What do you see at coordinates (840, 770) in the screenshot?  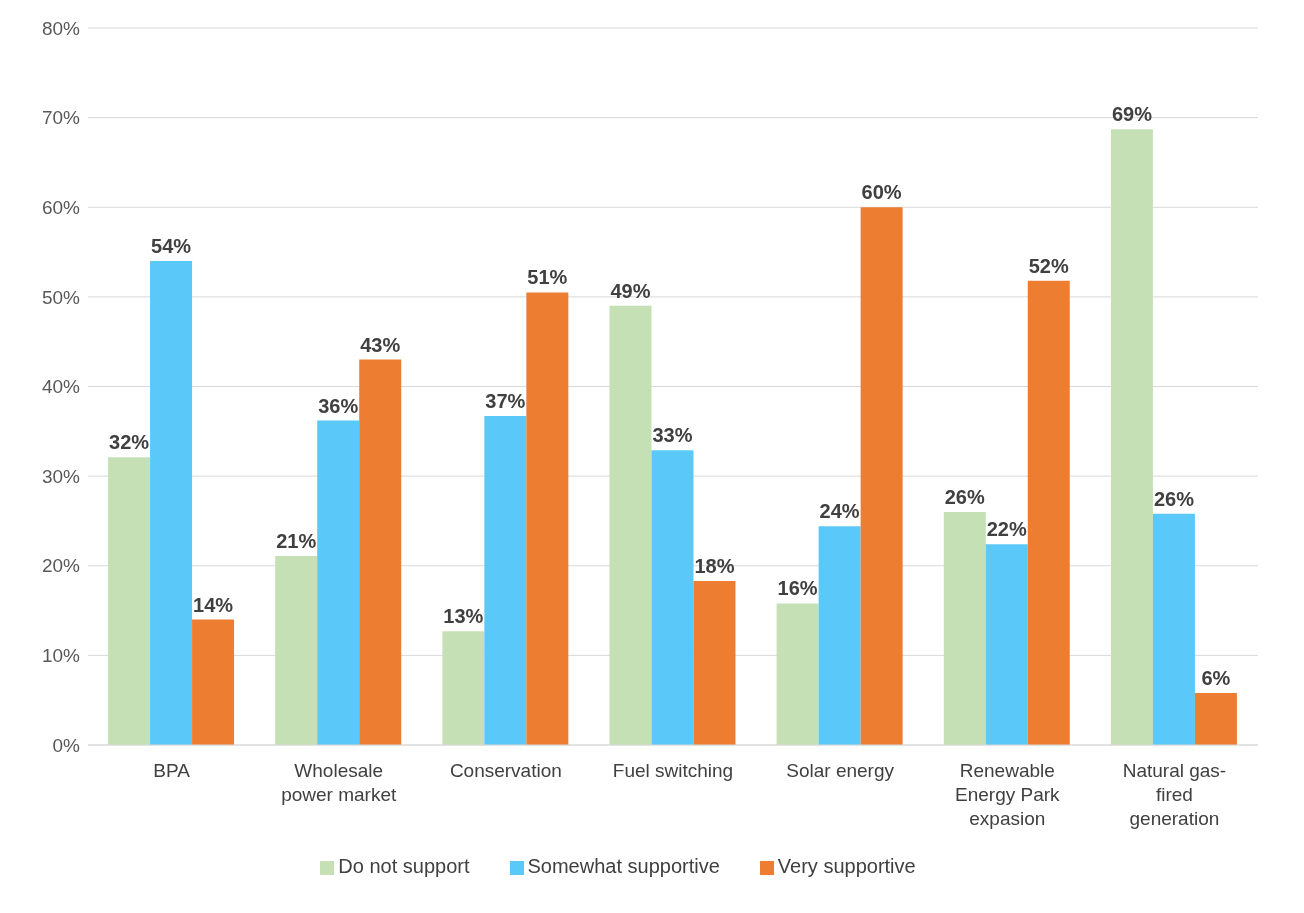 I see `x-tick-label: Solar energy` at bounding box center [840, 770].